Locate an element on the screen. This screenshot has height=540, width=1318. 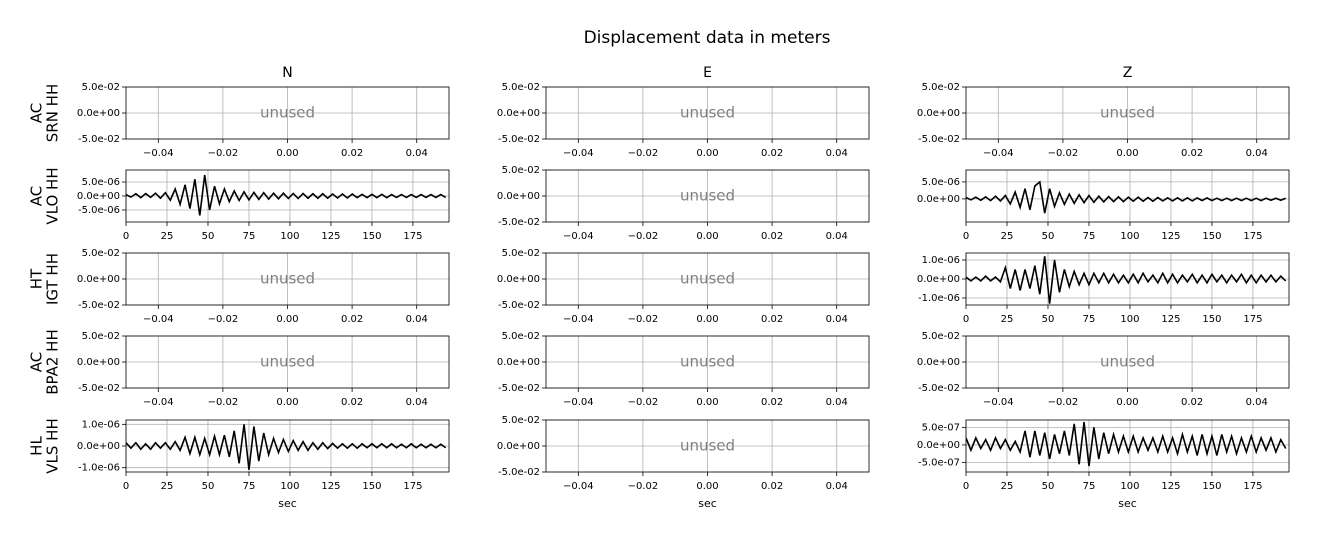
row-label: AC is located at coordinates (37, 362).